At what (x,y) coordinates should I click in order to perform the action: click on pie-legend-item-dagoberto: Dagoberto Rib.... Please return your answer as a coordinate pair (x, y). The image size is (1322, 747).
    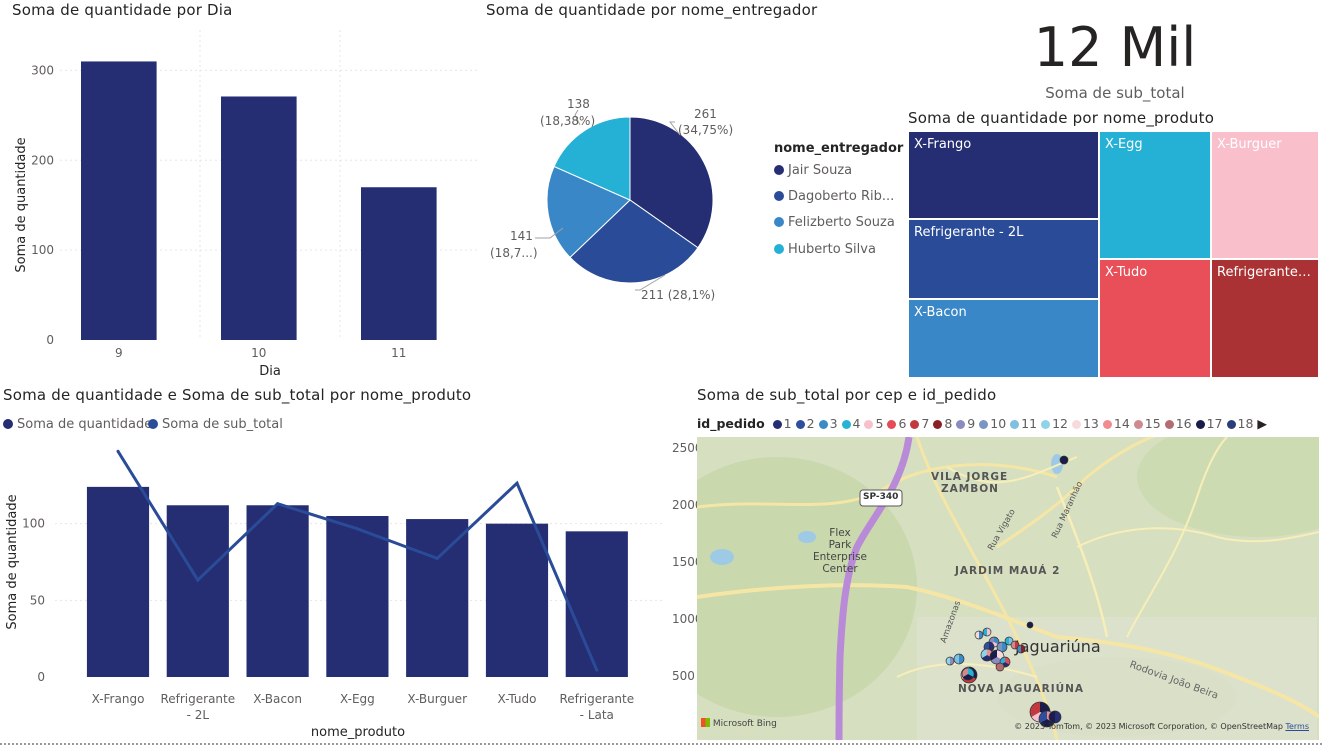
    Looking at the image, I should click on (834, 196).